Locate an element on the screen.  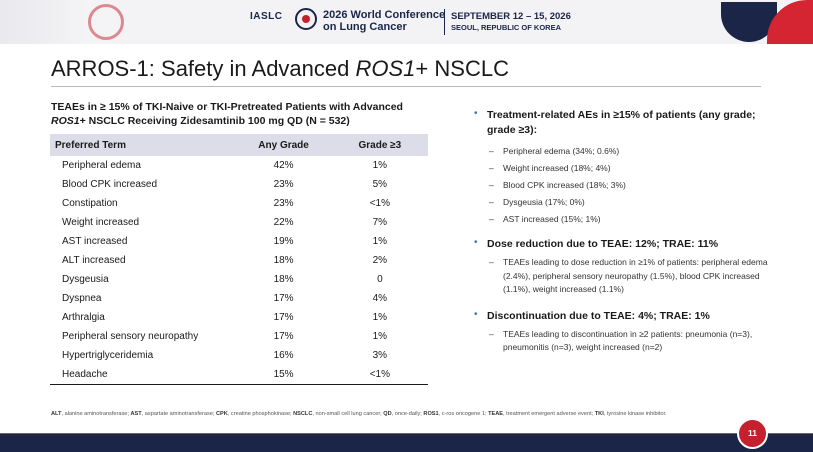
cell-term: Constipation is located at coordinates (90, 203).